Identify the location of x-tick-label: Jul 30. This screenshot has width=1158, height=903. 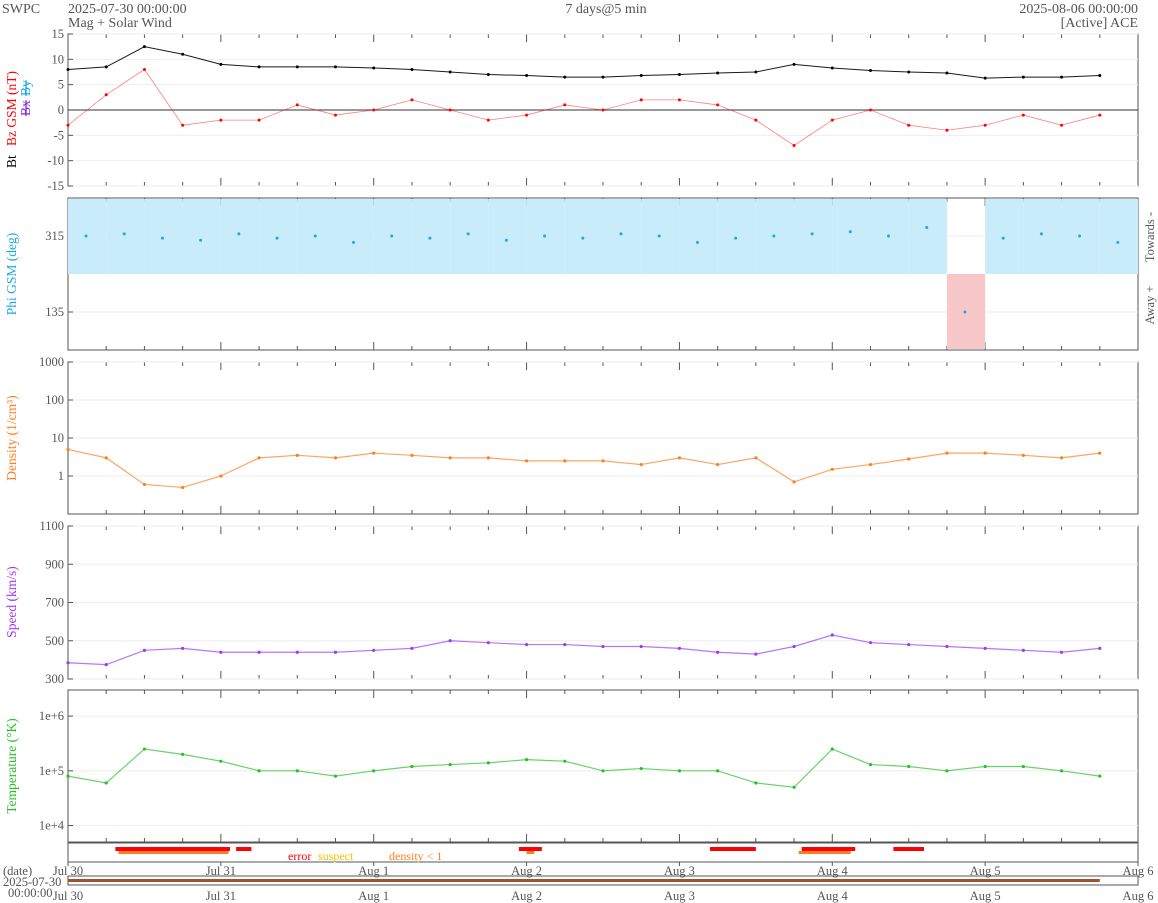
(68, 871).